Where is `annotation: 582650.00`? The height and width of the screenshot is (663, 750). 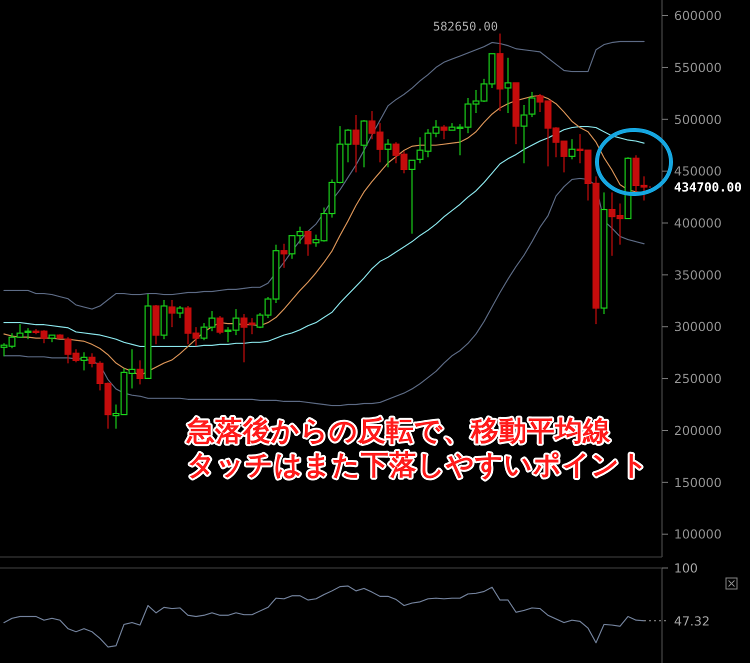
annotation: 582650.00 is located at coordinates (465, 27).